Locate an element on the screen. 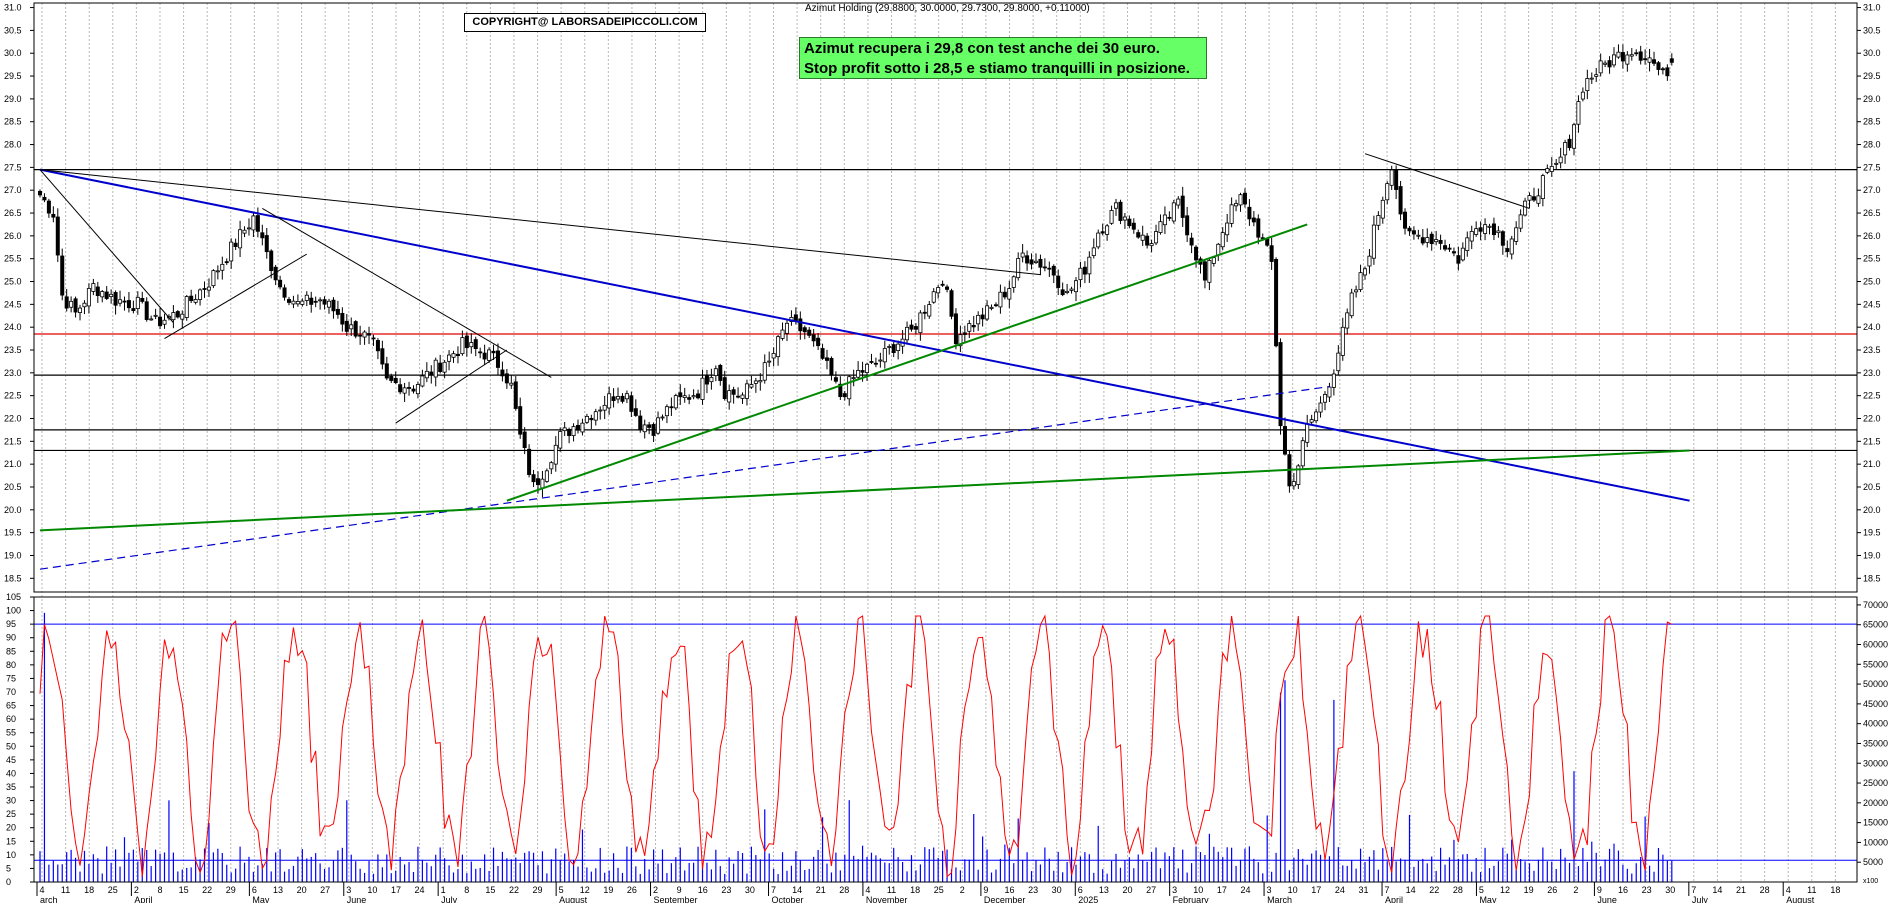 The image size is (1890, 903). price-tick-label: 28.5 is located at coordinates (1872, 122).